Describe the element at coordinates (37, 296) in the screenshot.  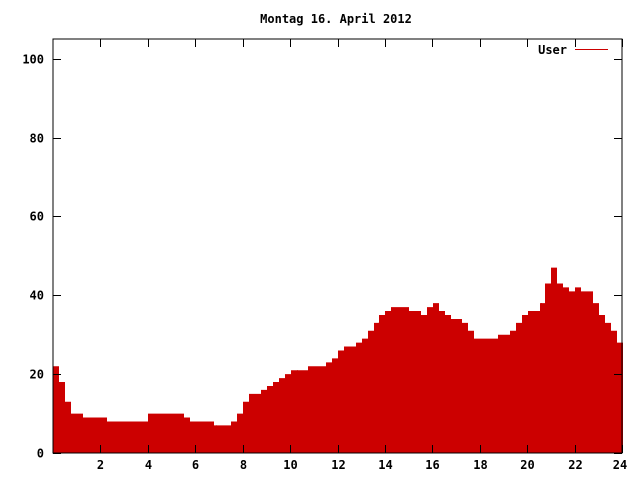
I see `y-tick-label: 40` at that location.